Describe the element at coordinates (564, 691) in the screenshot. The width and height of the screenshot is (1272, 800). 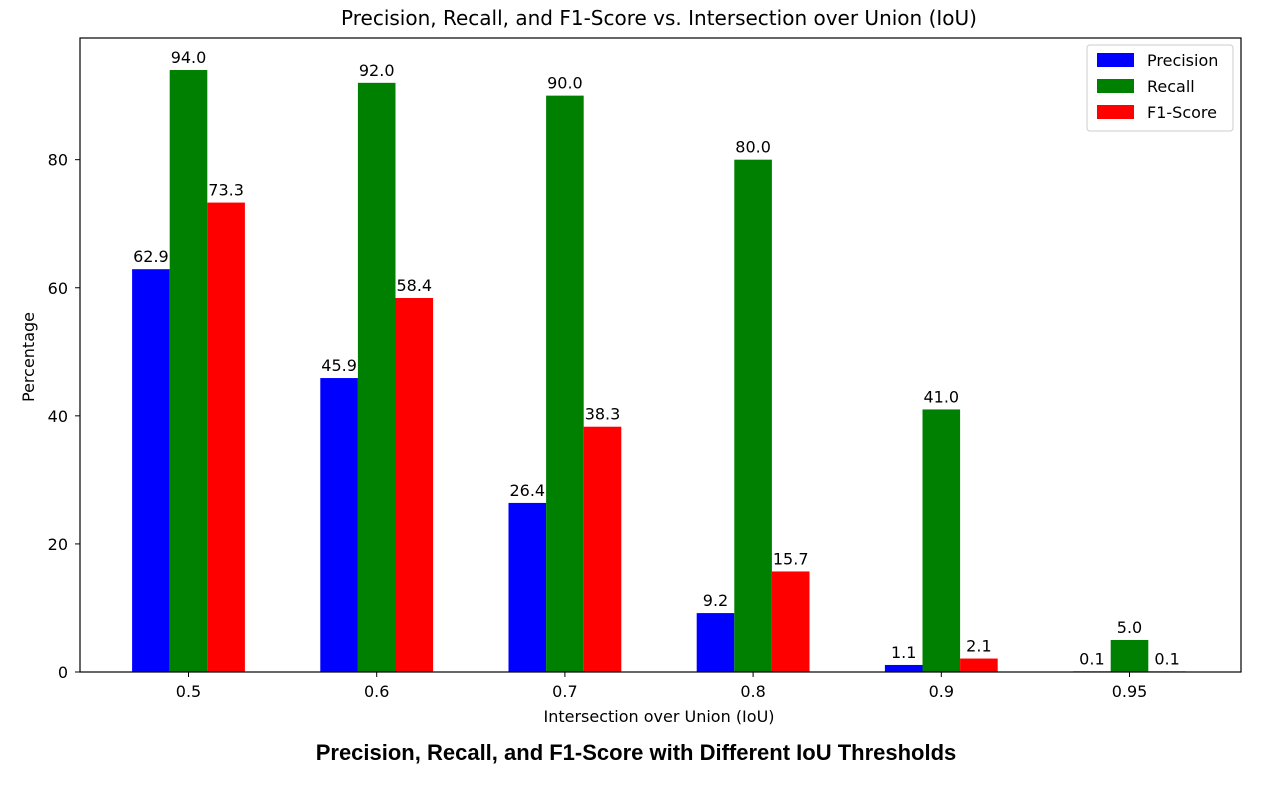
I see `x-tick-label: 0.7` at that location.